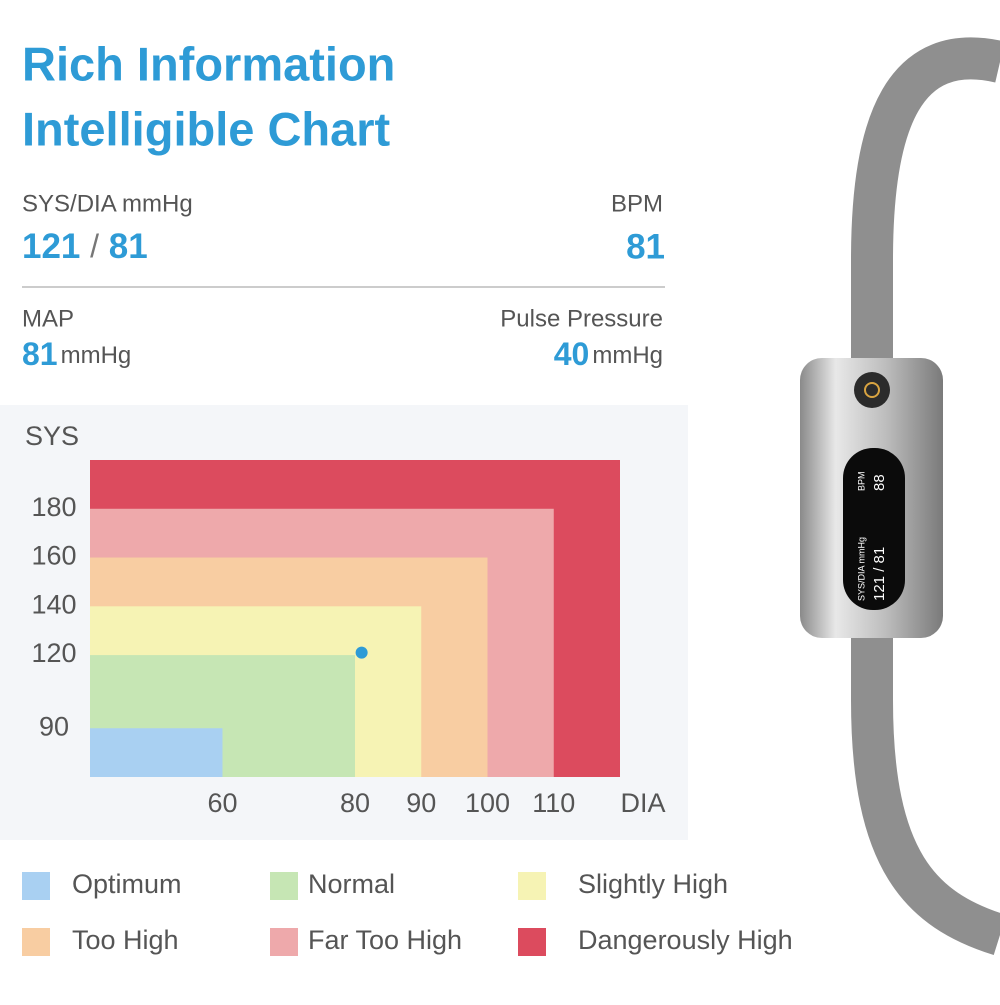  Describe the element at coordinates (581, 318) in the screenshot. I see `reading-label: Pulse Pressure` at that location.